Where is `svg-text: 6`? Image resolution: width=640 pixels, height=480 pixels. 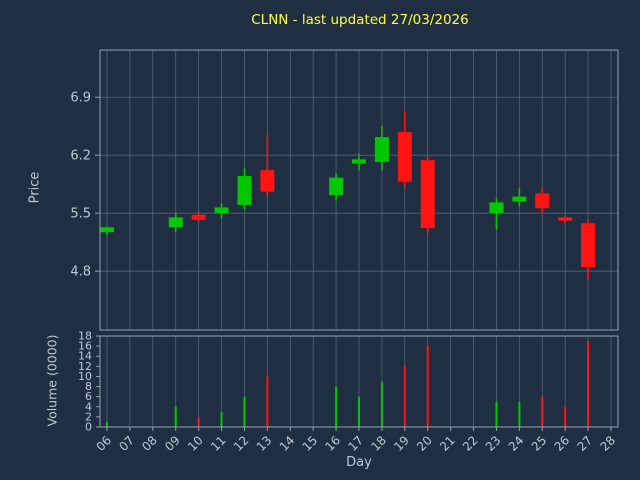
svg-text: 6 is located at coordinates (88, 396).